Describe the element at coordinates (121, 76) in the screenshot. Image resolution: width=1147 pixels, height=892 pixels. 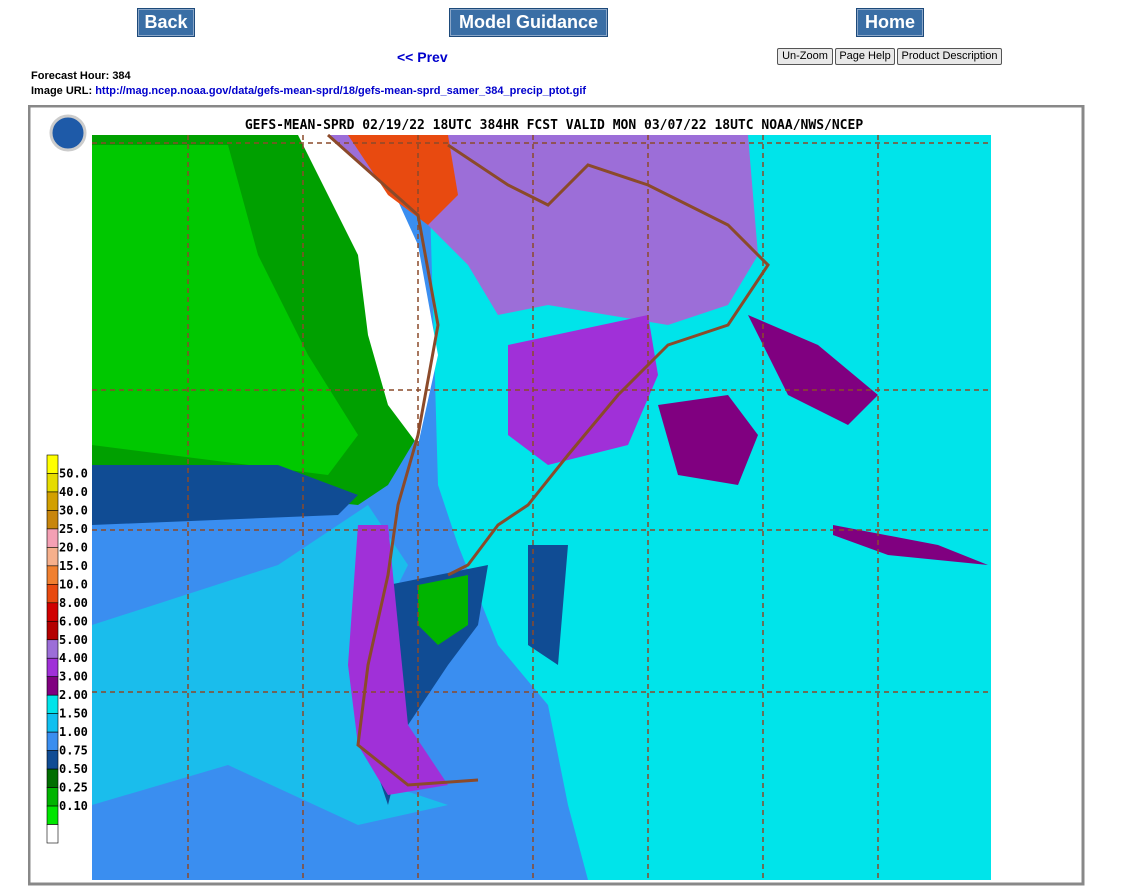
I see `value: 384` at that location.